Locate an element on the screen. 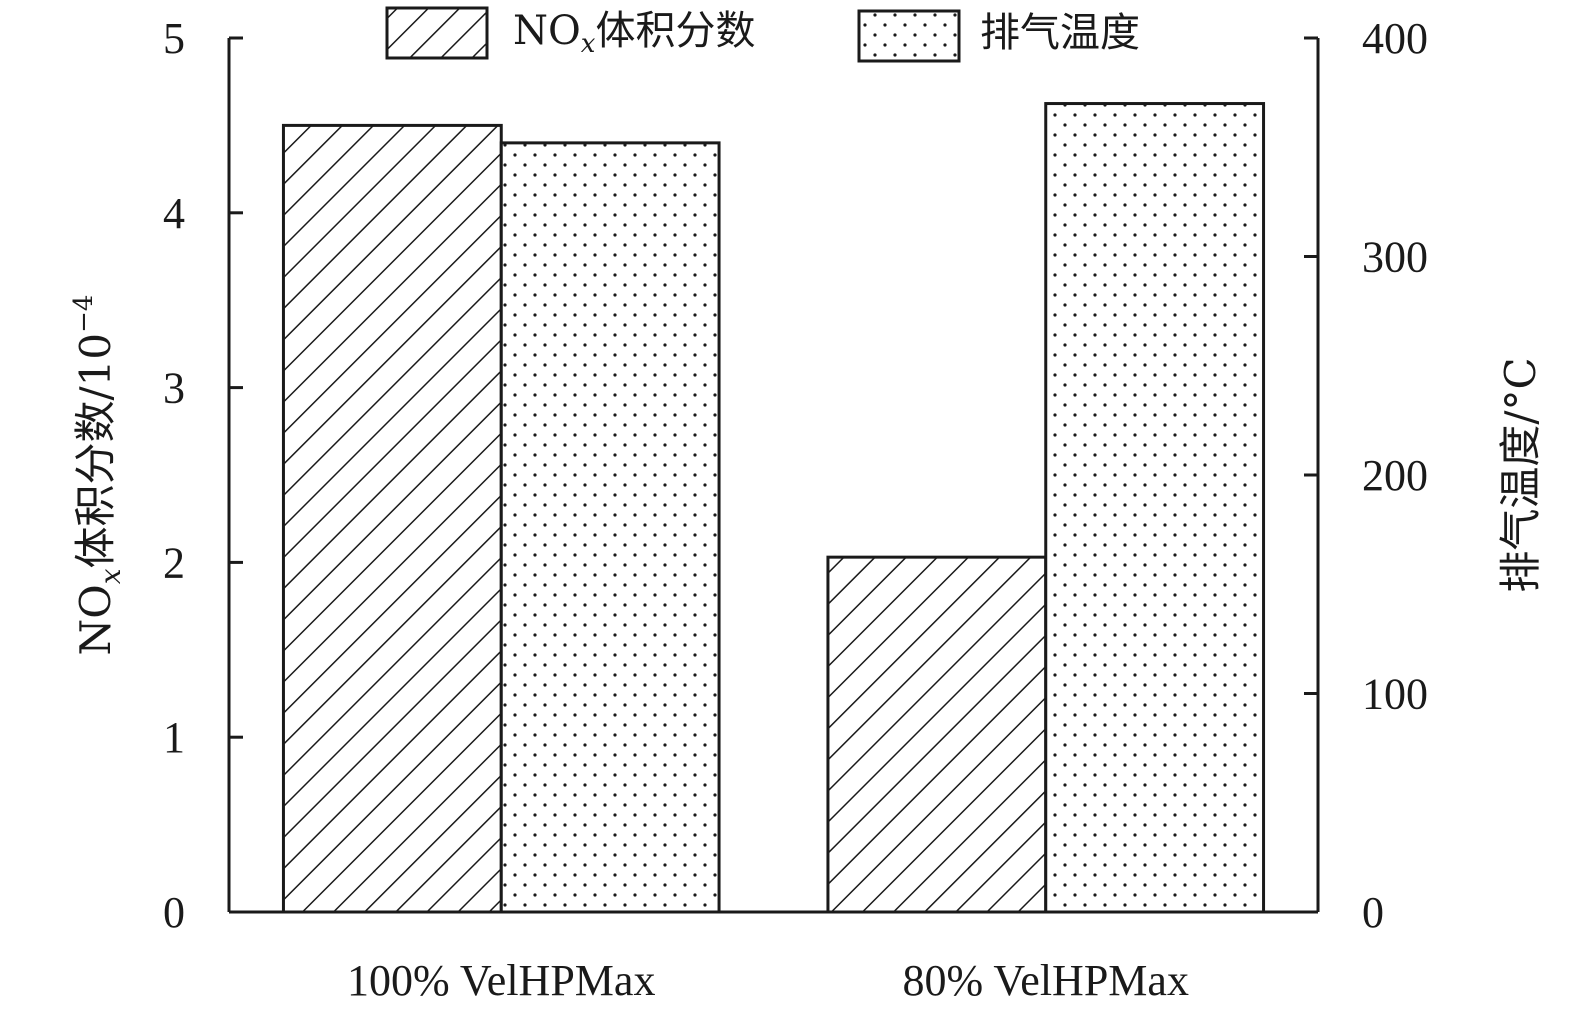 This screenshot has height=1012, width=1575. legend-swatch-dots is located at coordinates (909, 36).